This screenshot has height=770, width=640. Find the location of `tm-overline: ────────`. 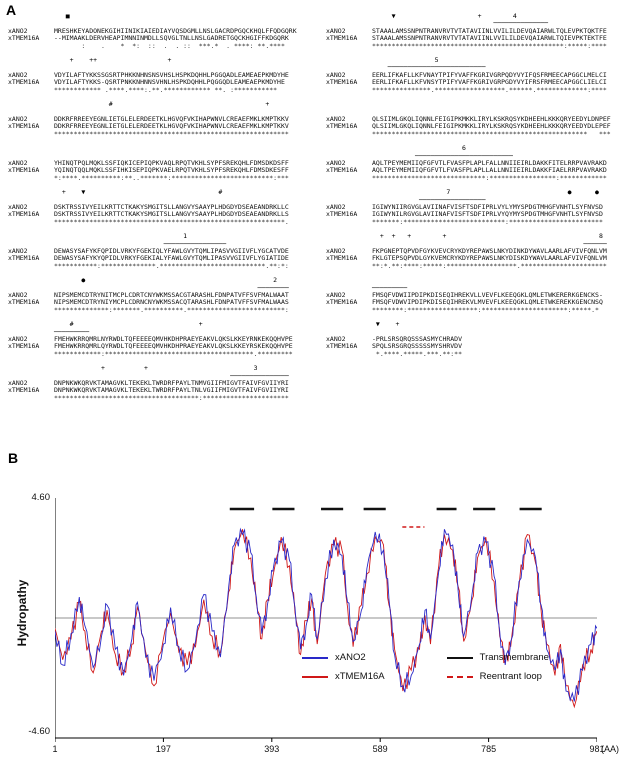

tm-overline: ──────── is located at coordinates (160, 288).